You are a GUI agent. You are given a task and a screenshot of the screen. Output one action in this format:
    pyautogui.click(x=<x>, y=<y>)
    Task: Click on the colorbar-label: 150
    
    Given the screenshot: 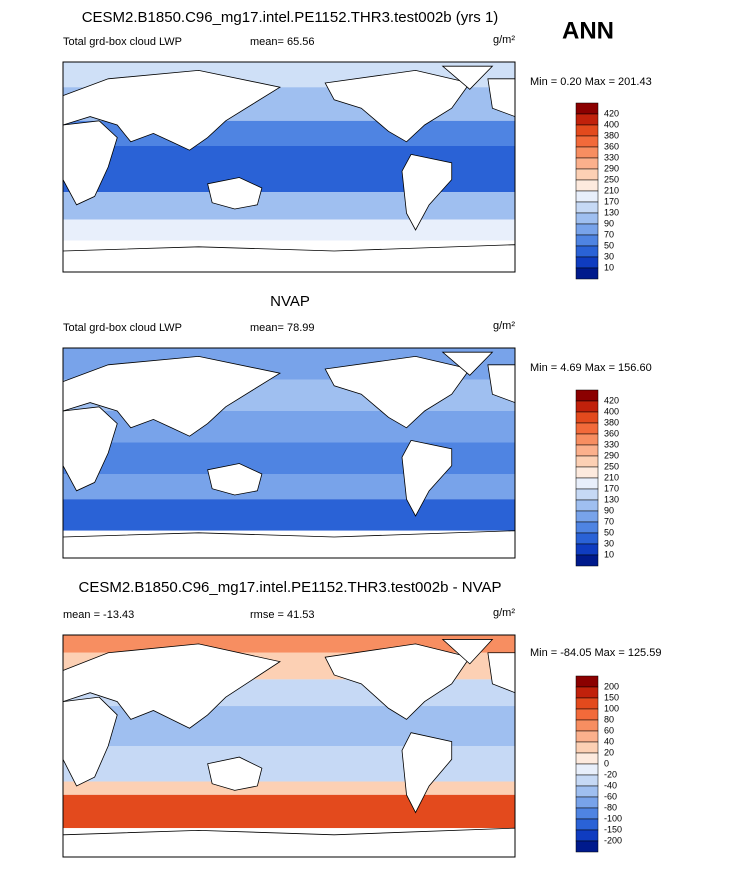 What is the action you would take?
    pyautogui.click(x=611, y=697)
    